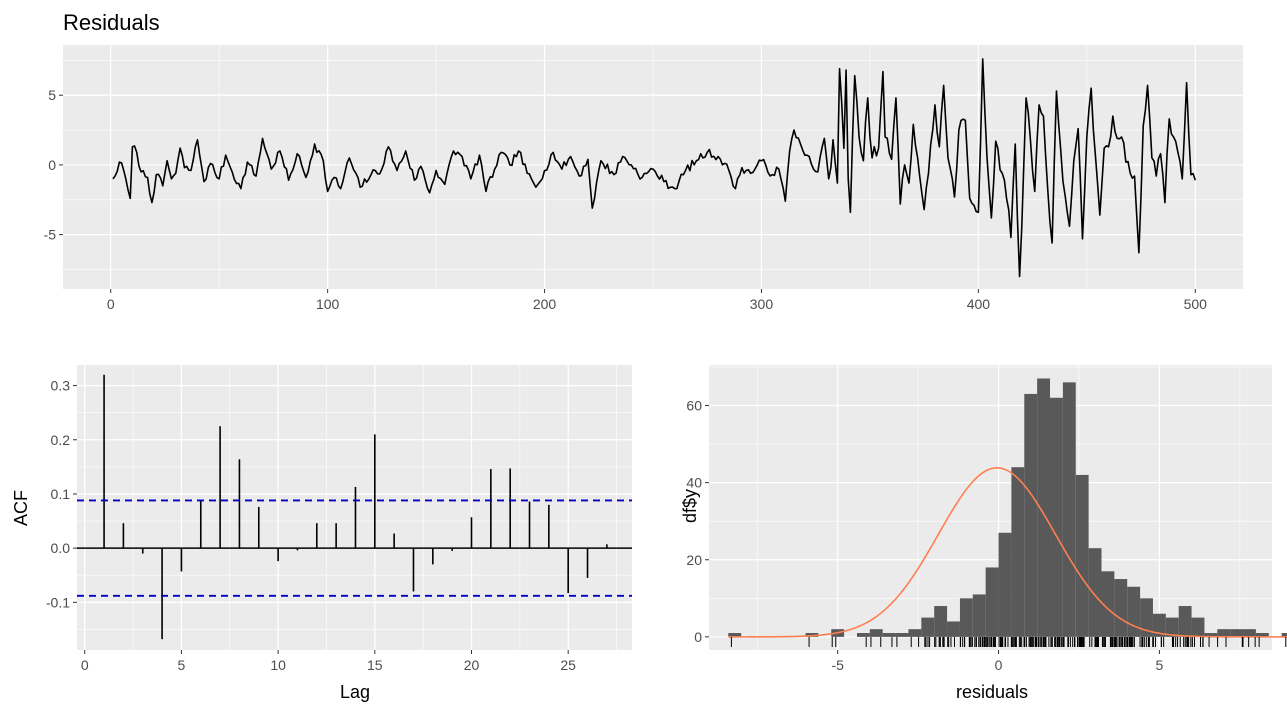 The image size is (1287, 712). What do you see at coordinates (21, 508) in the screenshot?
I see `acf-y-axis-title: ACF` at bounding box center [21, 508].